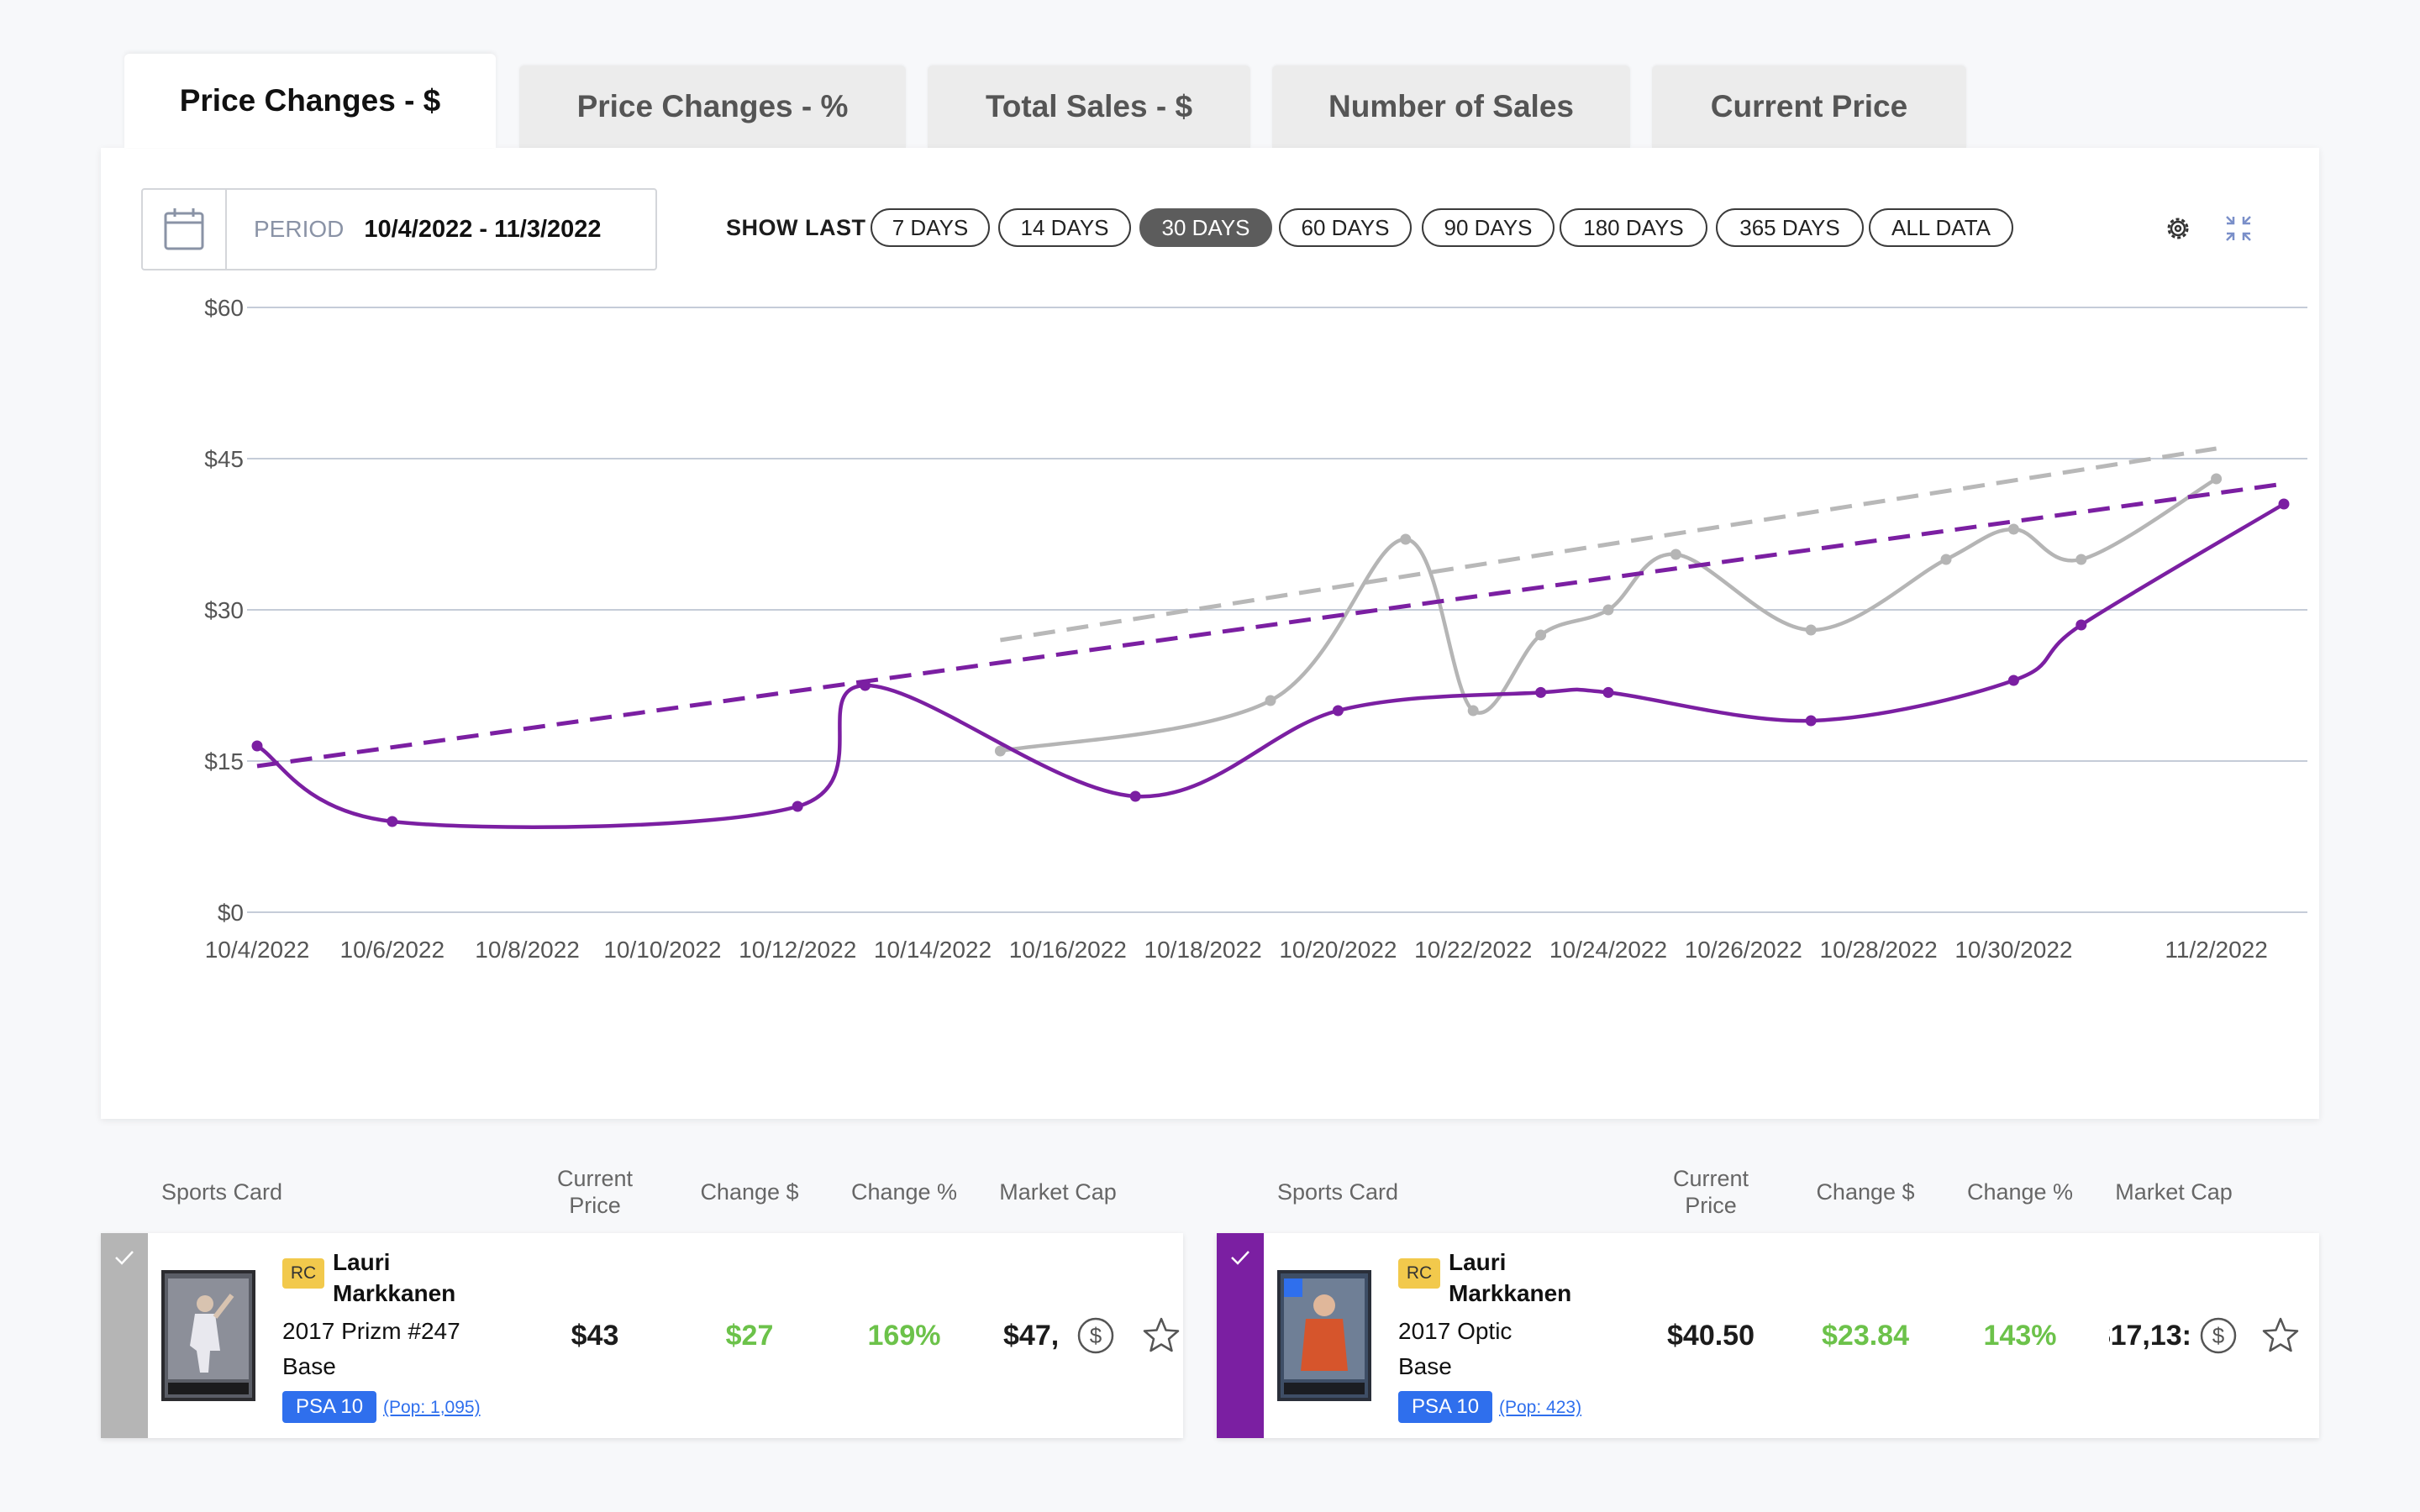  I want to click on x-tick-label: 10/18/2022, so click(1203, 950).